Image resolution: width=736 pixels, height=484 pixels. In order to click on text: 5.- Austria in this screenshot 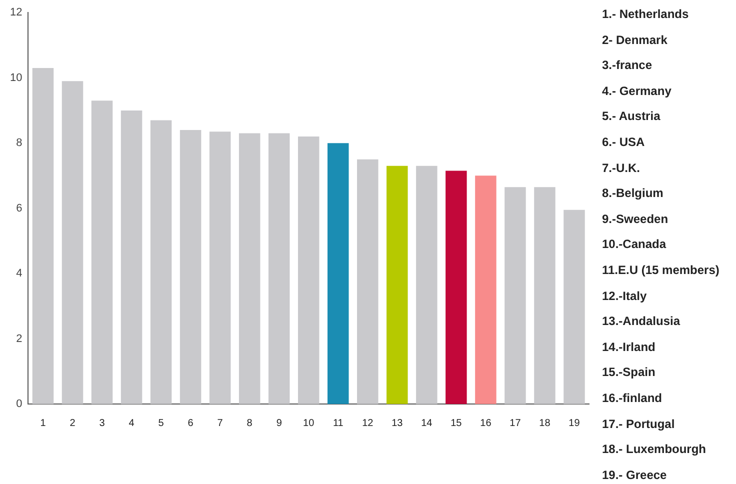, I will do `click(632, 117)`.